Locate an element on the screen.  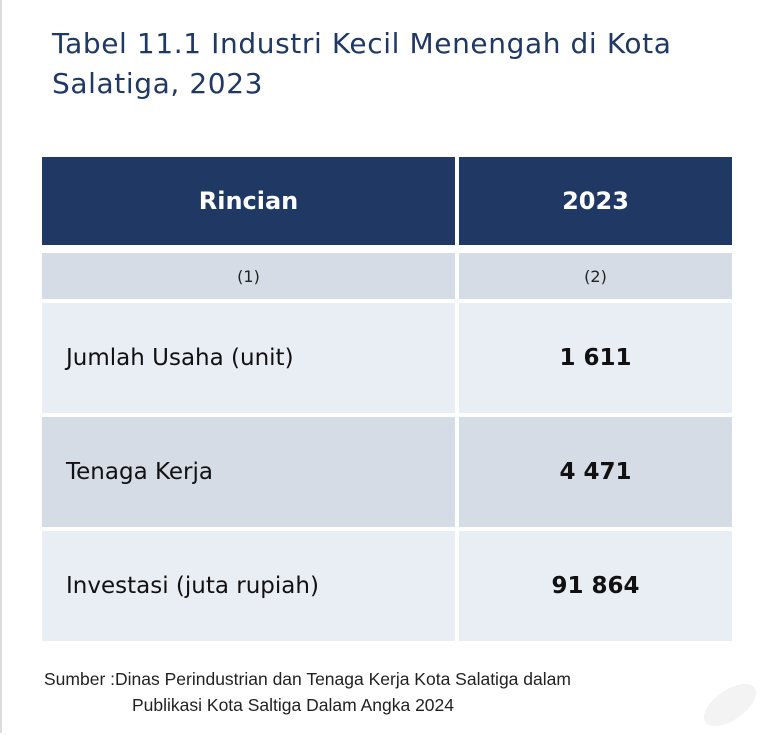
header-rincian: Rincian is located at coordinates (248, 201).